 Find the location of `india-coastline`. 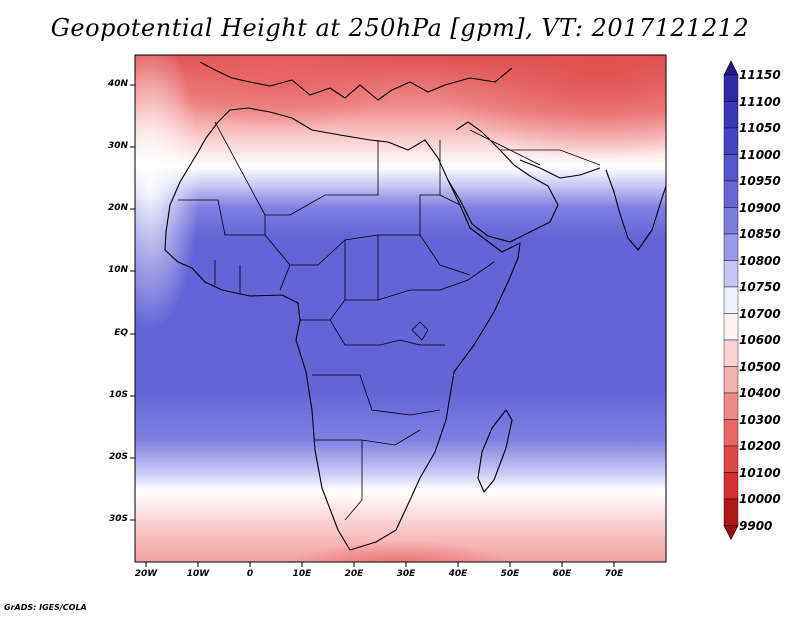

india-coastline is located at coordinates (635, 210).